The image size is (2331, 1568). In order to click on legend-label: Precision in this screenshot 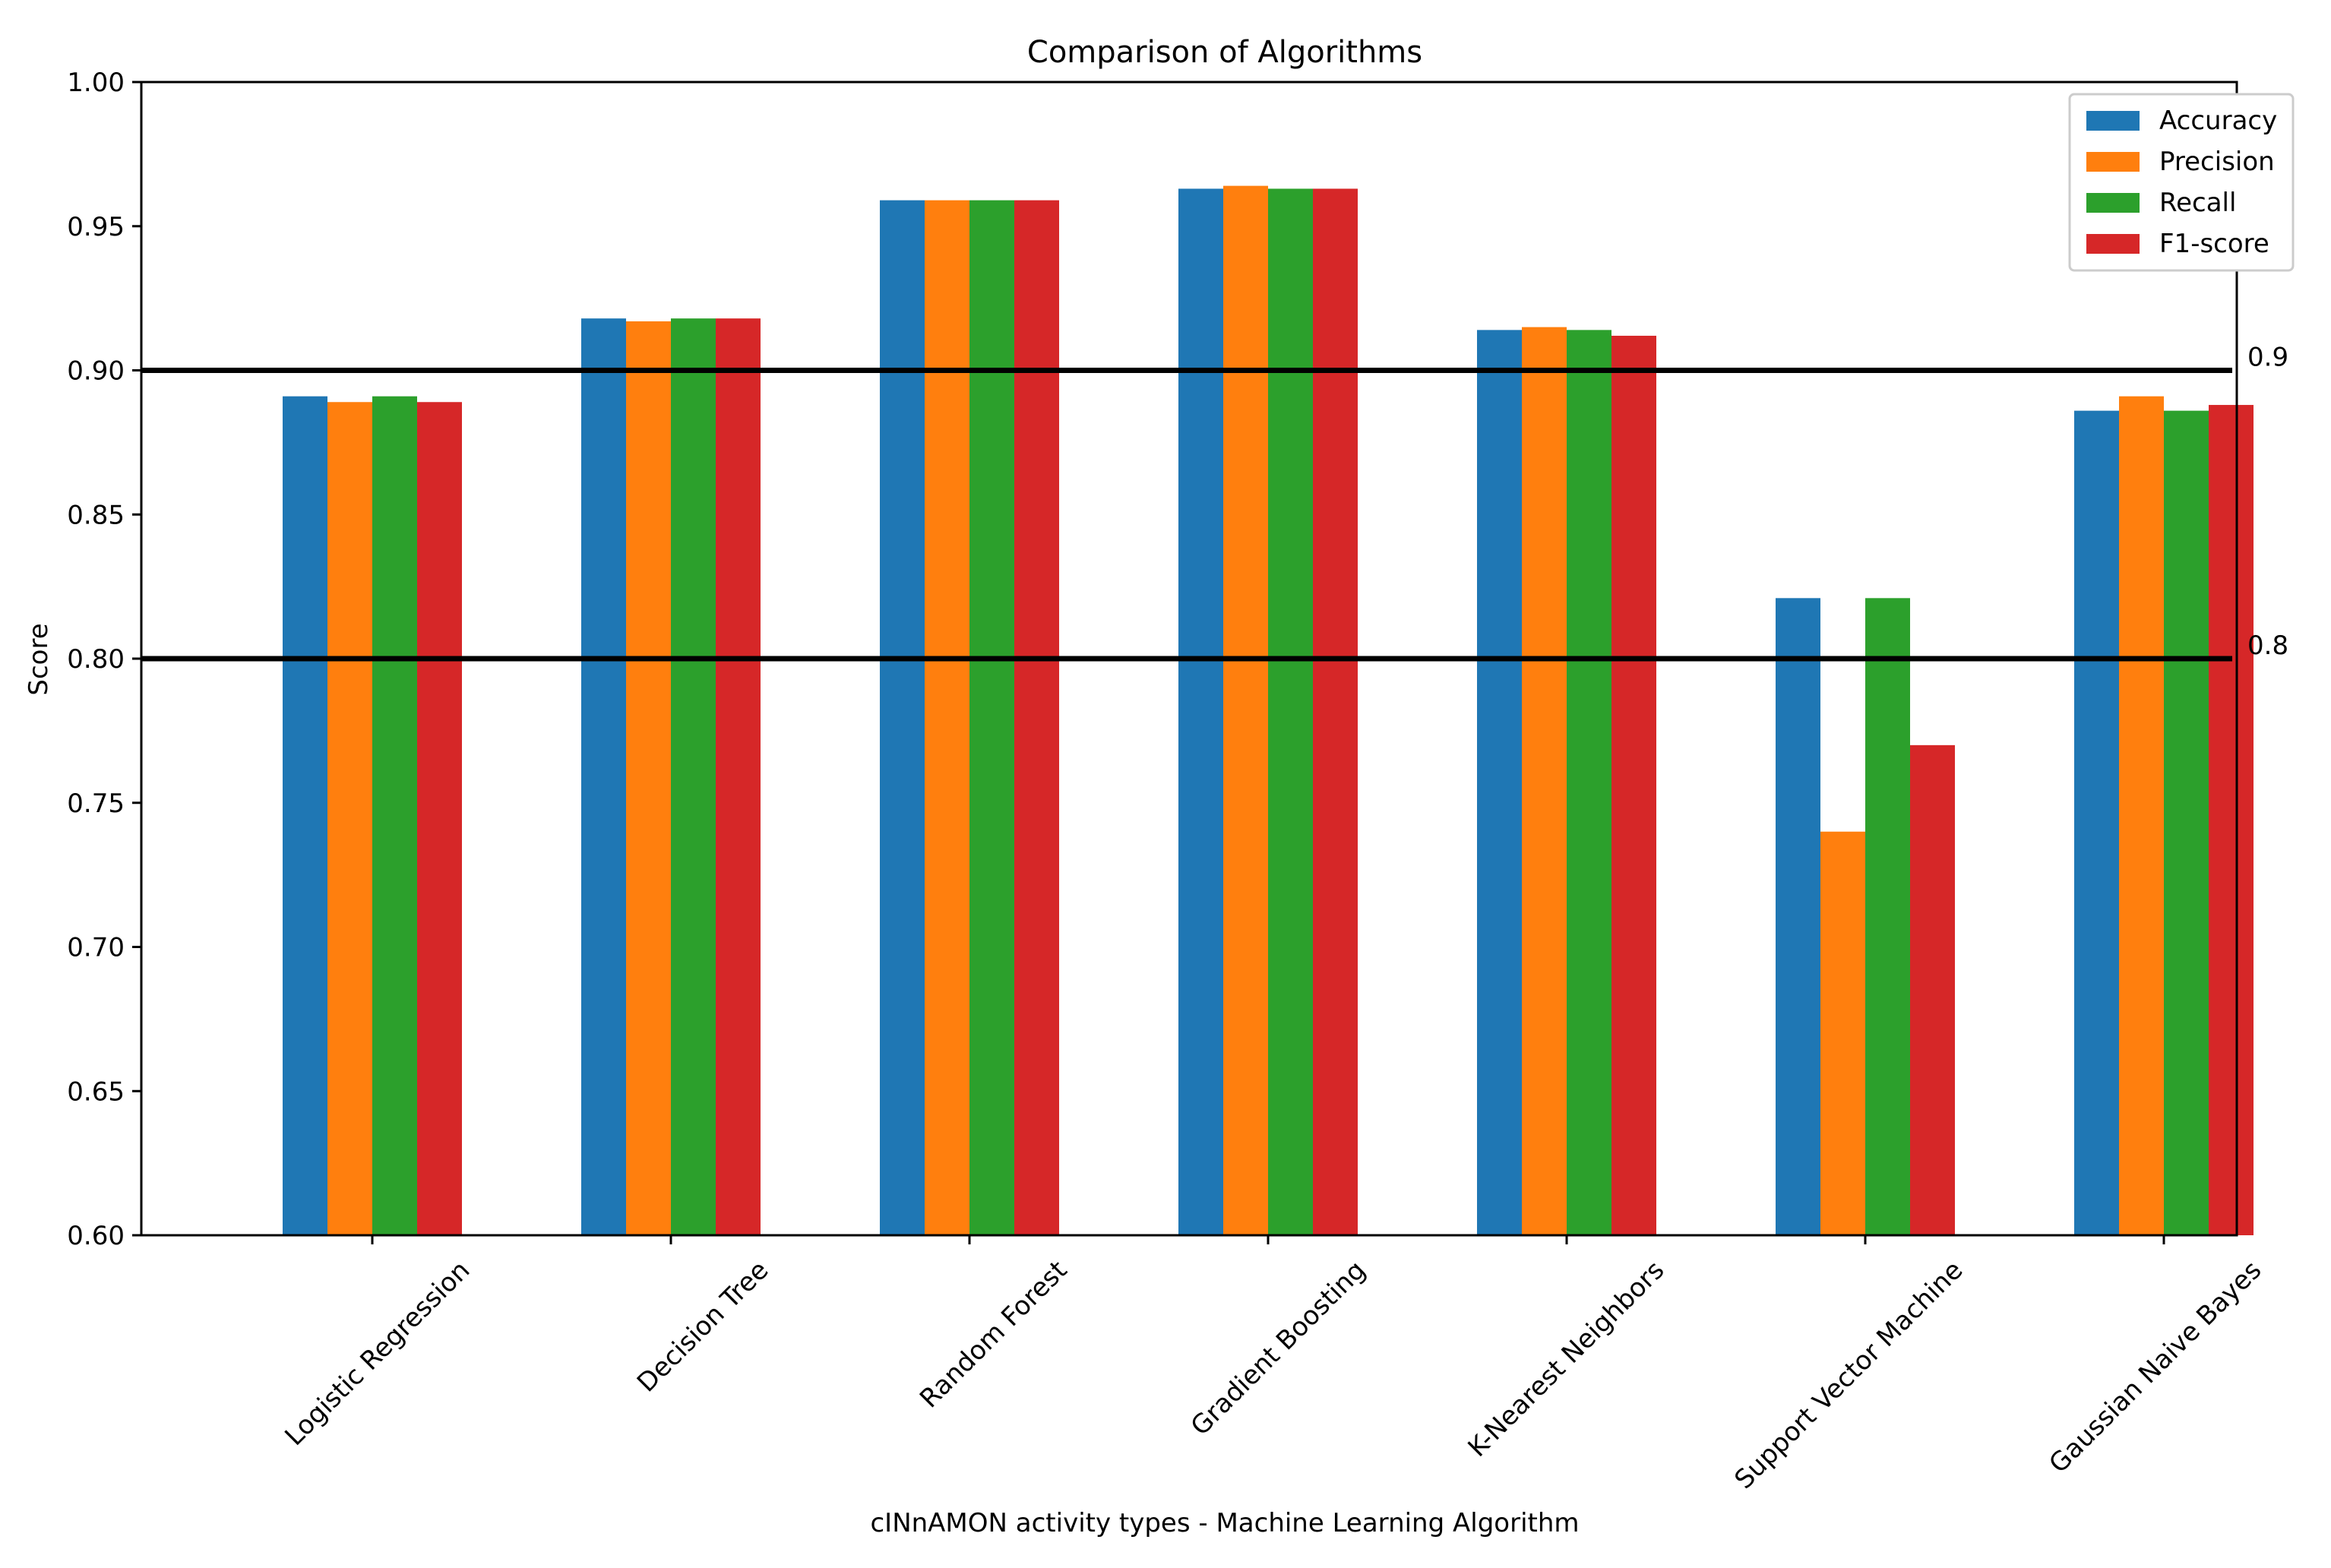, I will do `click(2217, 162)`.